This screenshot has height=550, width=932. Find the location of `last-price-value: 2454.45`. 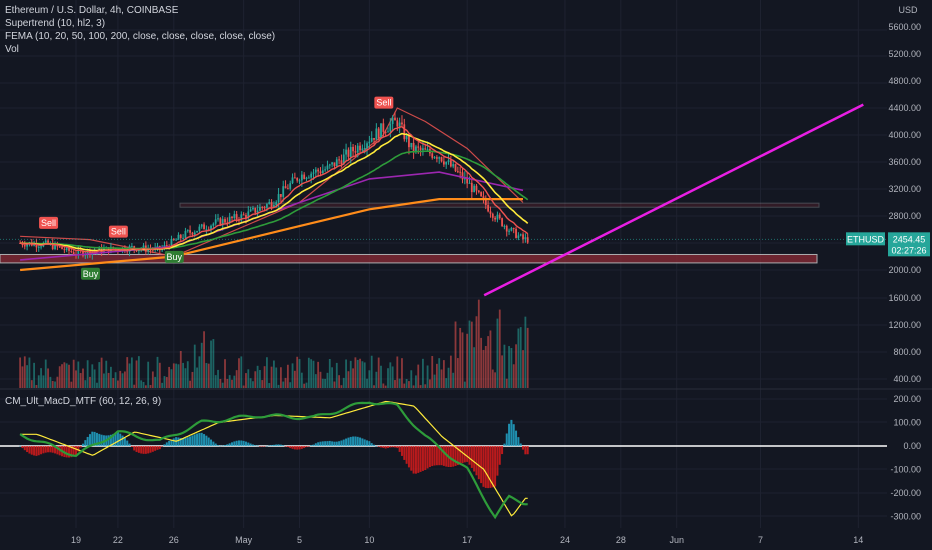

last-price-value: 2454.45 is located at coordinates (909, 239).